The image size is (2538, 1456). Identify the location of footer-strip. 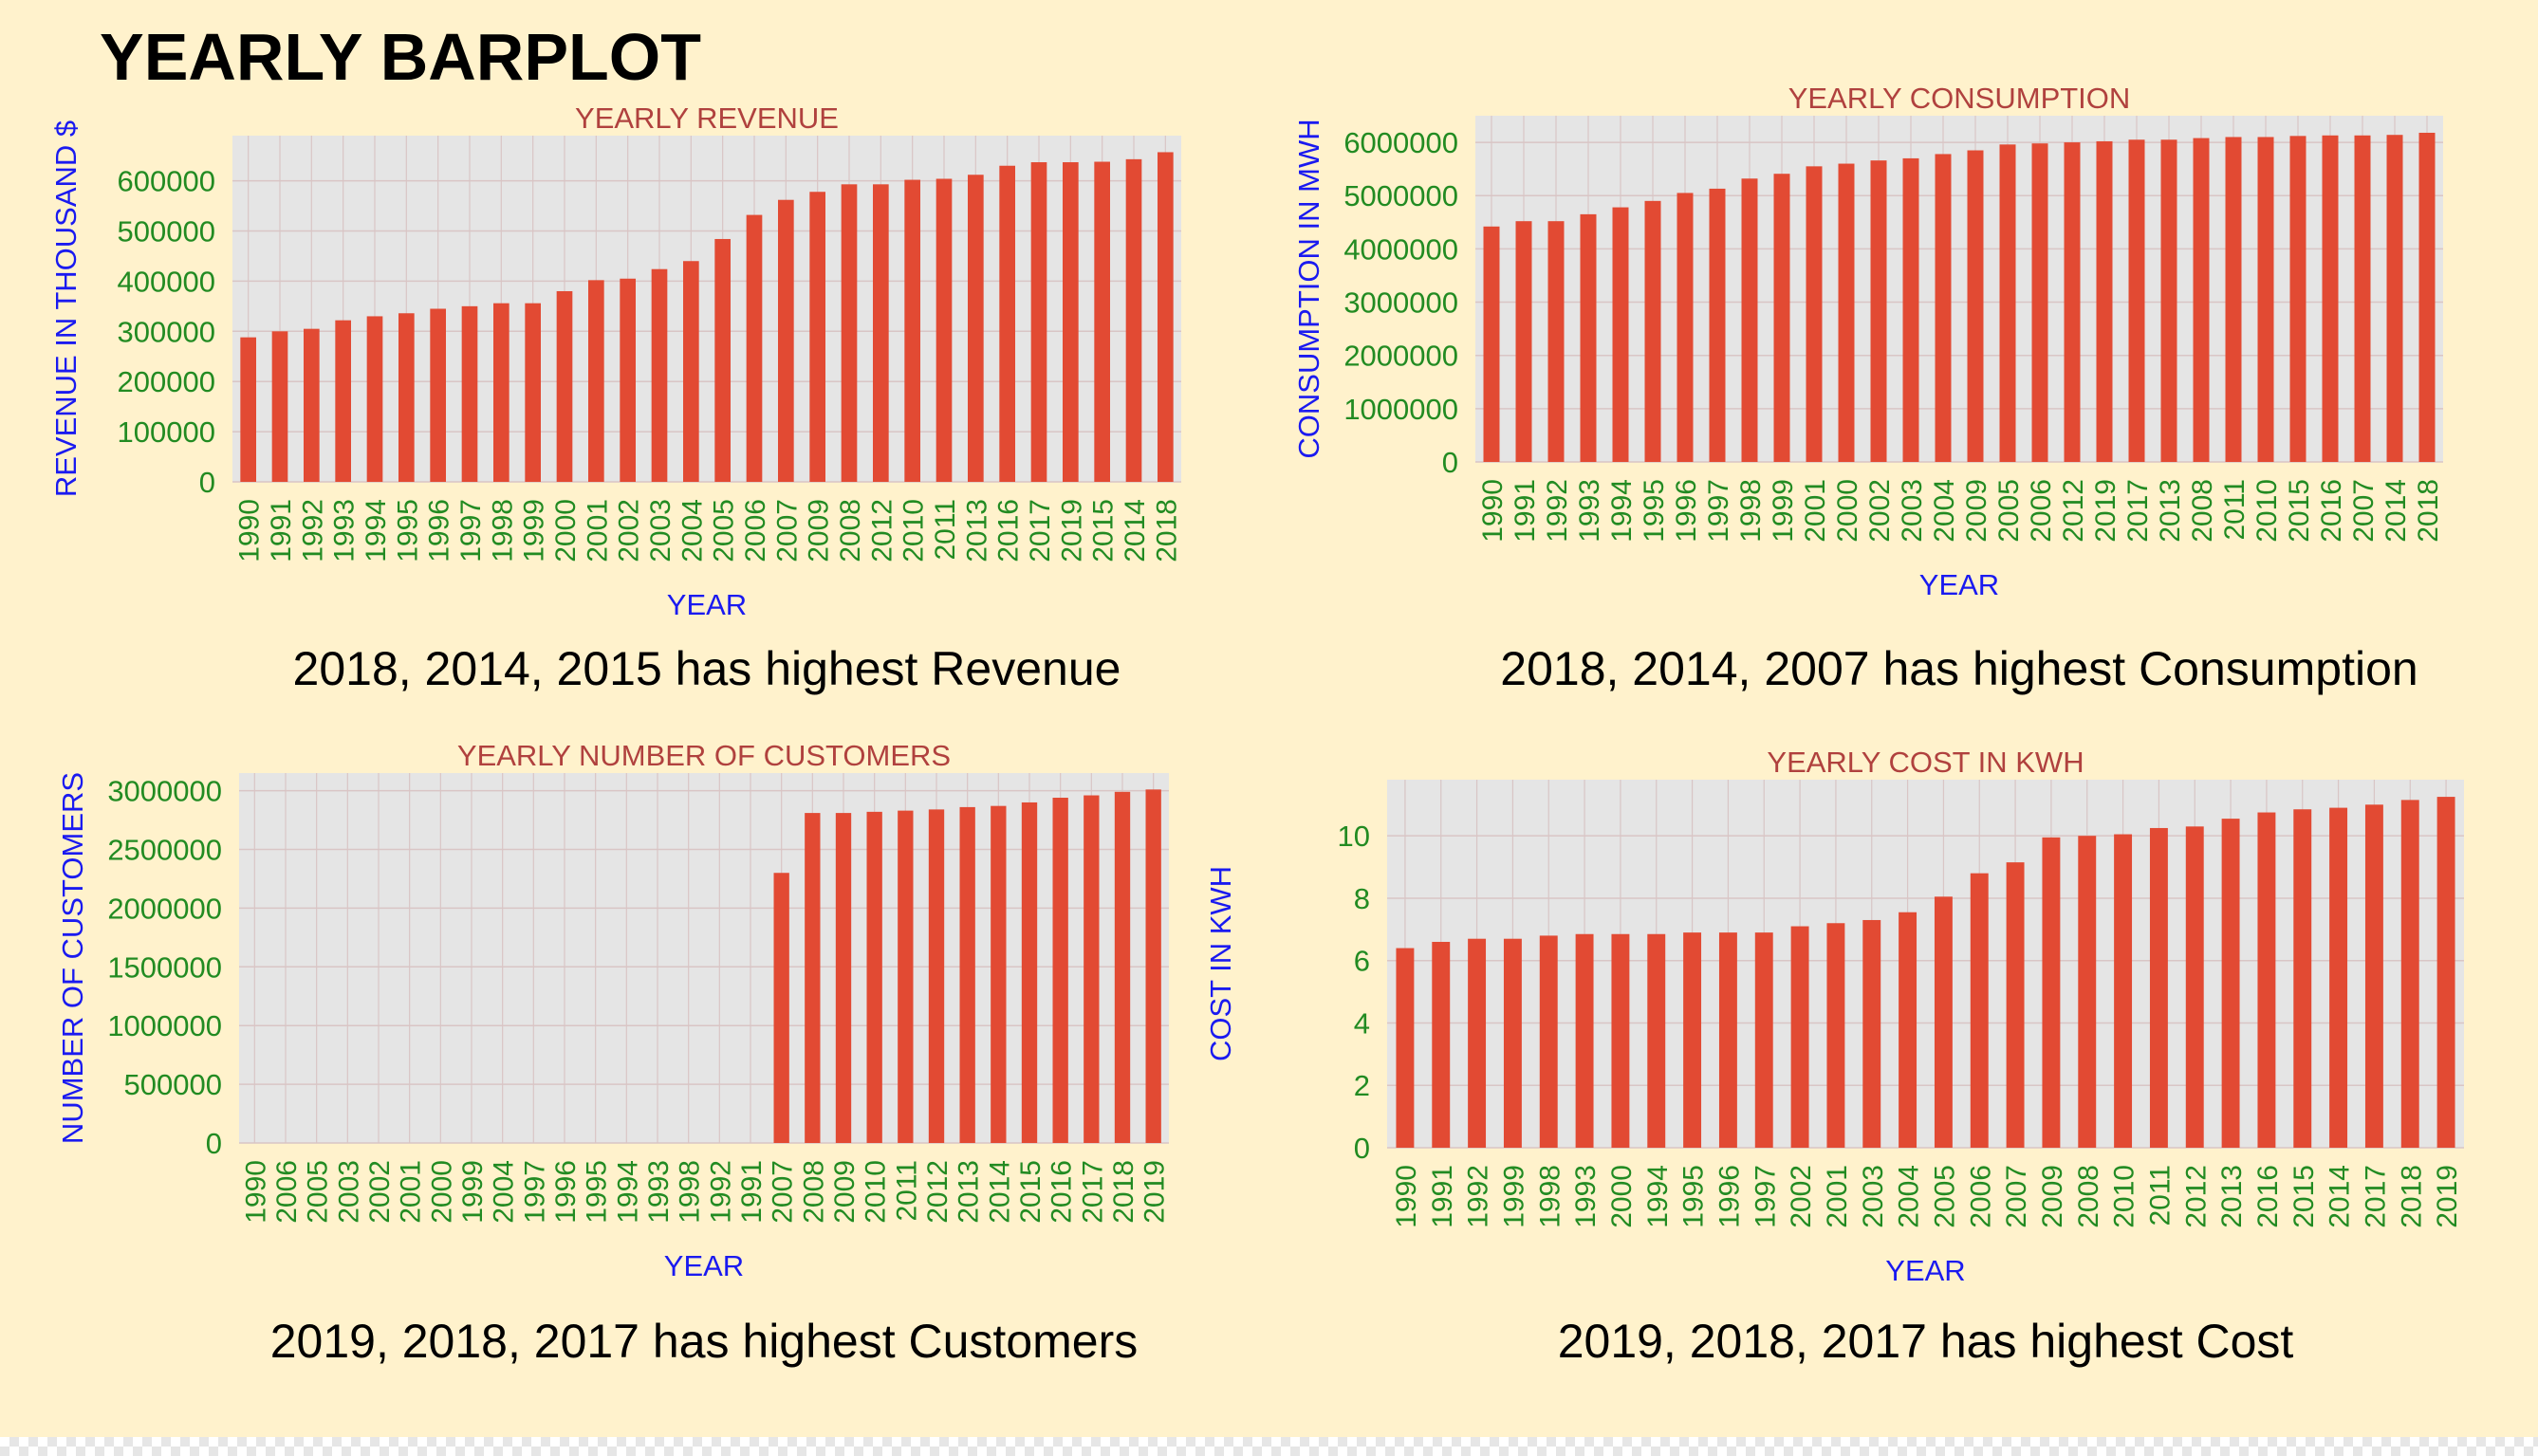
(1269, 1446).